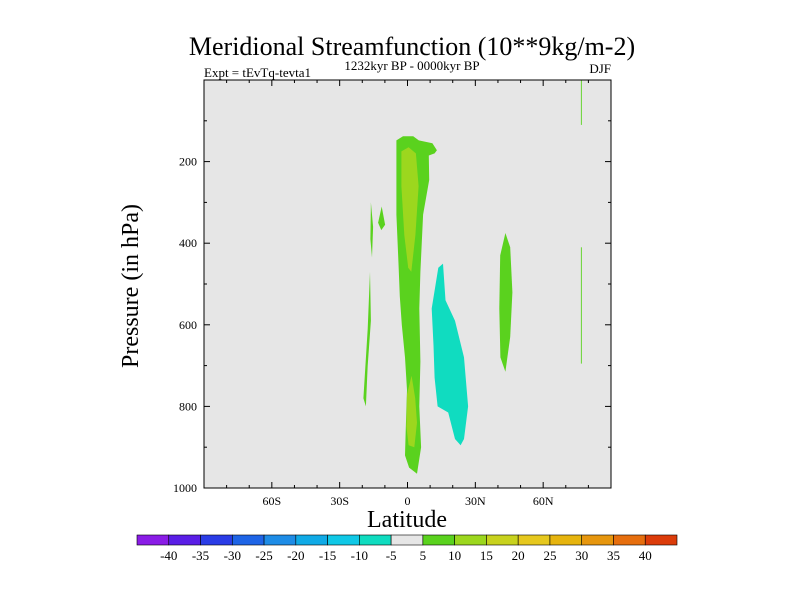 The image size is (800, 600). I want to click on contour-region-core-10-to-15-upper, so click(410, 209).